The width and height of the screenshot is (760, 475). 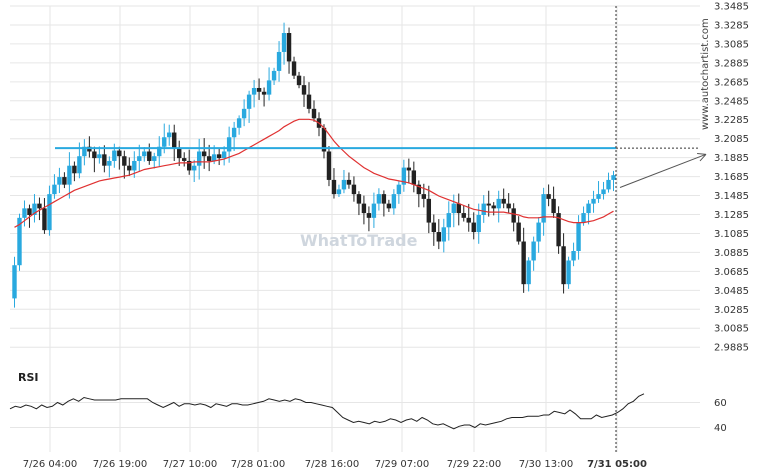 What do you see at coordinates (731, 196) in the screenshot?
I see `y-tick-label: 3.1485` at bounding box center [731, 196].